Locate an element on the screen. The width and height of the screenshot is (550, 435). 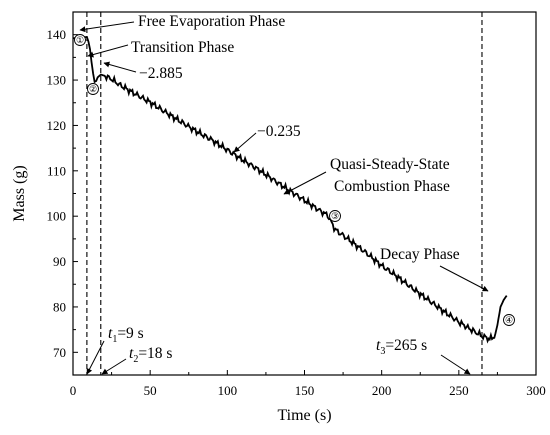
phase-marker-1-label: ① is located at coordinates (80, 40).